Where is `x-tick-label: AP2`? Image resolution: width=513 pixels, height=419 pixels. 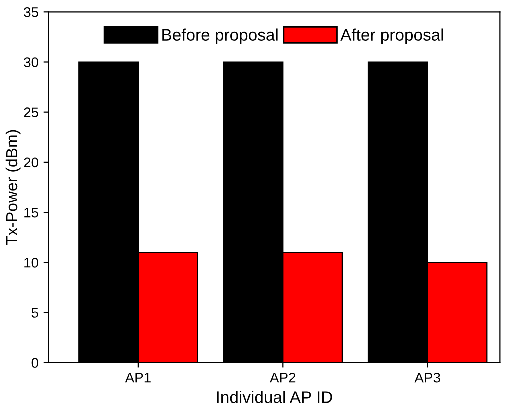 x-tick-label: AP2 is located at coordinates (283, 377).